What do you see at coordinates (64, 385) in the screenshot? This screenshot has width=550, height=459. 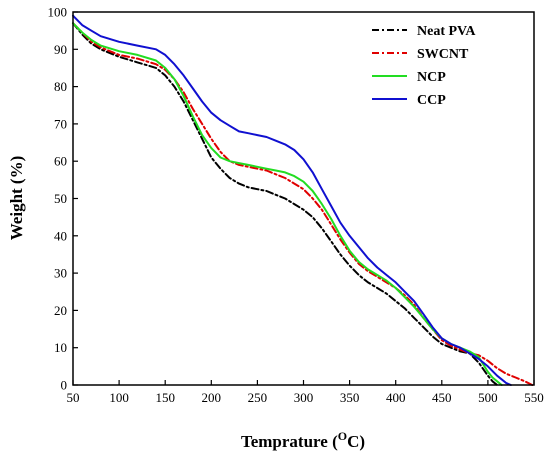 I see `y-tick-label-0: 0` at bounding box center [64, 385].